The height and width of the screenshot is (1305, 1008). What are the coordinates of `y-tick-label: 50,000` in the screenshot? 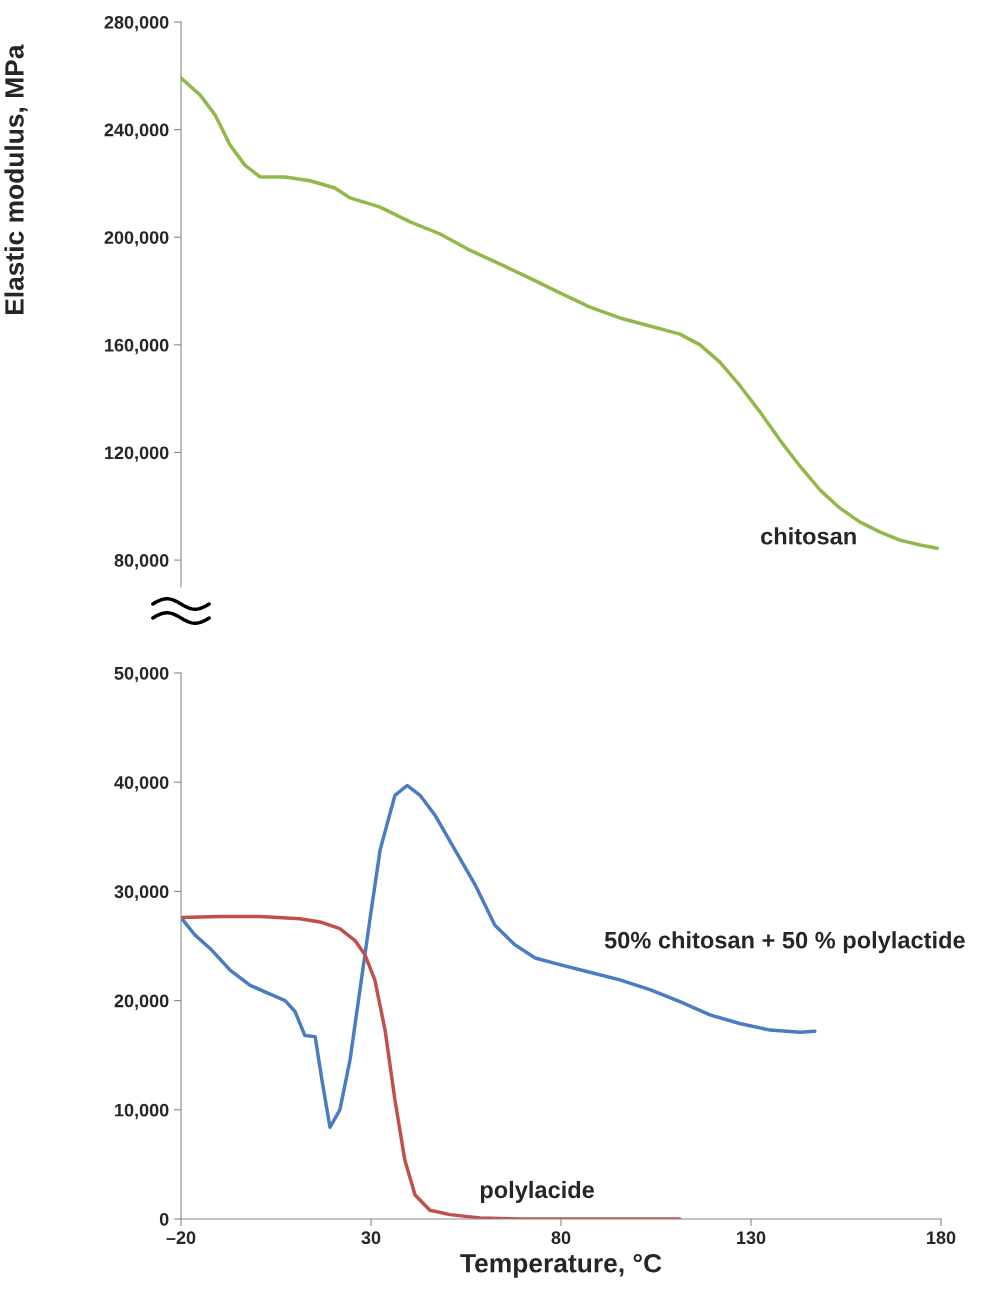 It's located at (141, 674).